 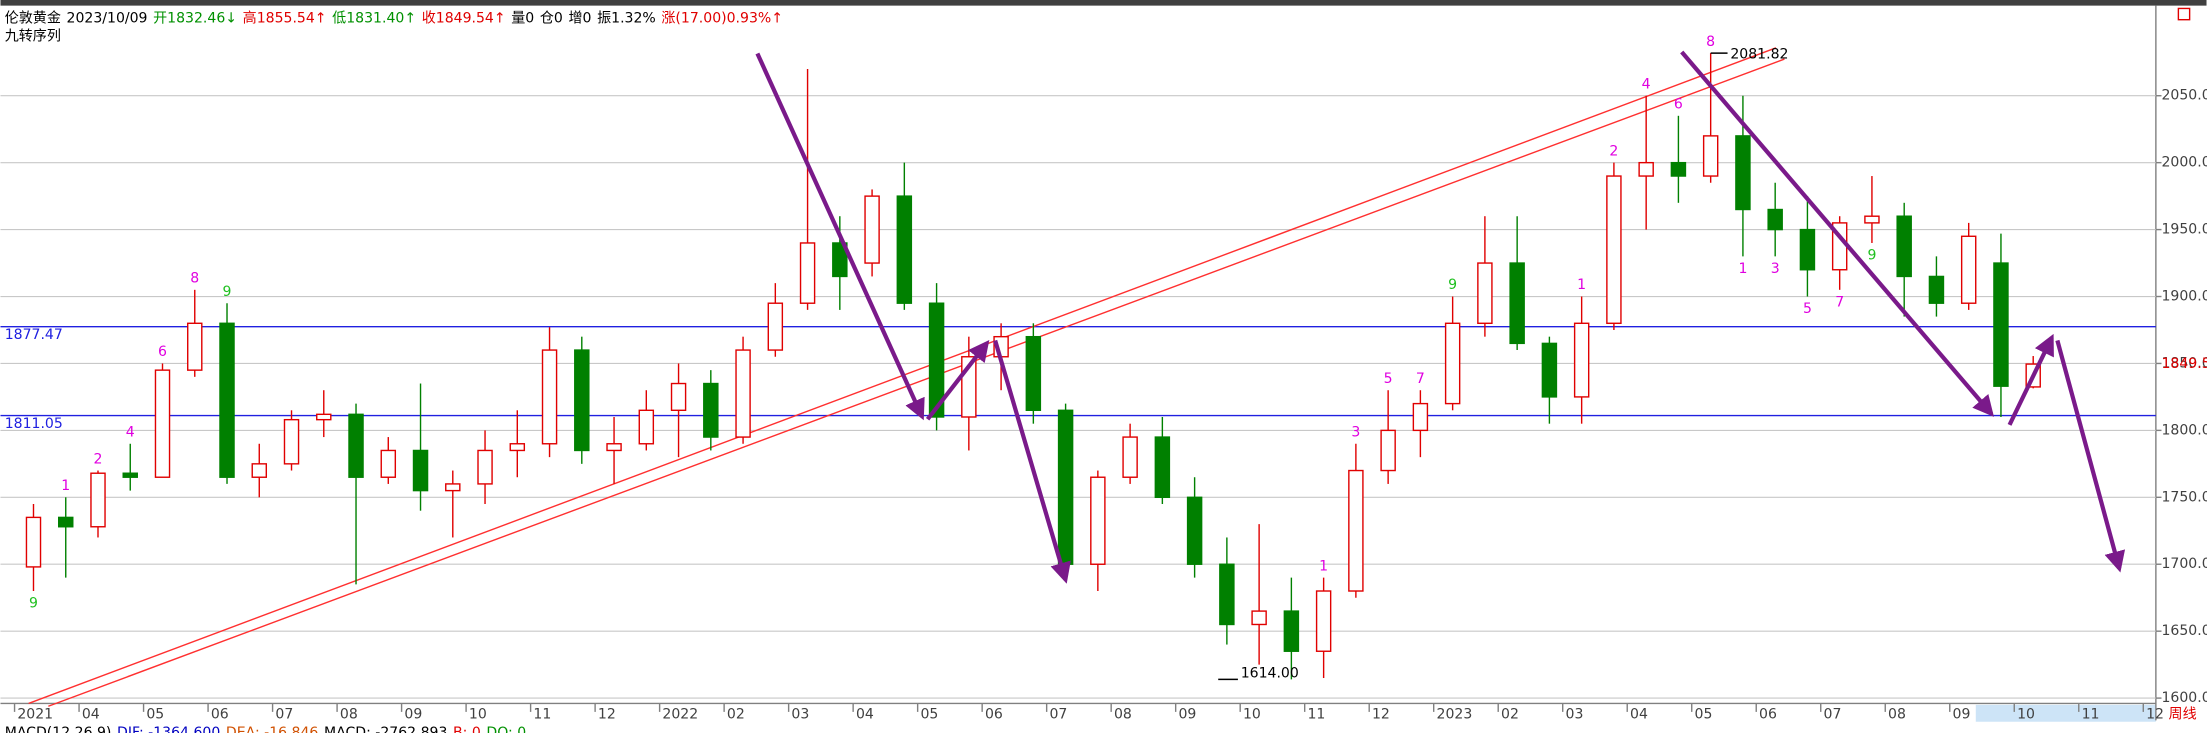 What do you see at coordinates (2184, 698) in the screenshot?
I see `y-tick-label: 1600.00` at bounding box center [2184, 698].